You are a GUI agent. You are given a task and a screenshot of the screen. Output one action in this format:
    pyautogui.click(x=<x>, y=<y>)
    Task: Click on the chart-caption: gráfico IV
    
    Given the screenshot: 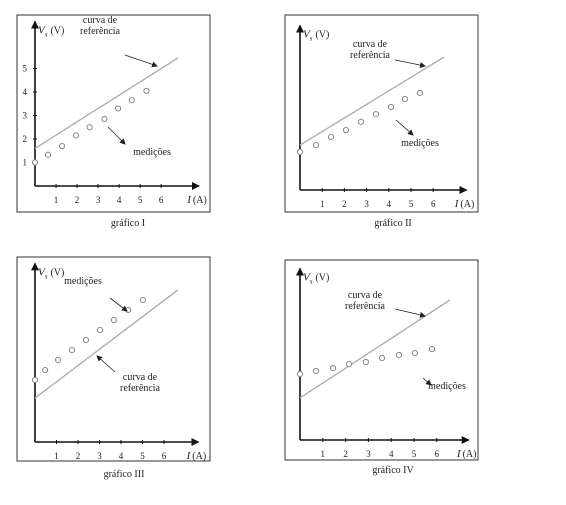 What is the action you would take?
    pyautogui.click(x=393, y=470)
    